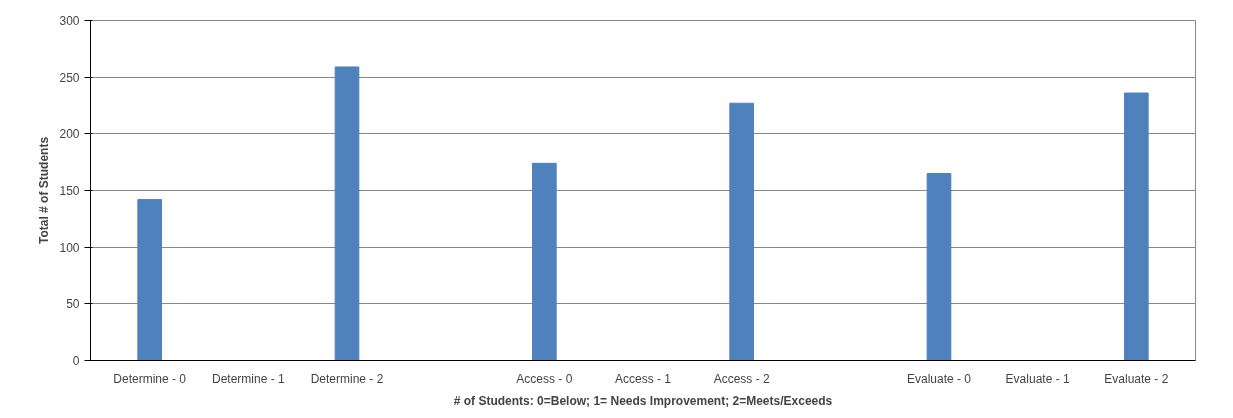 The width and height of the screenshot is (1233, 418). What do you see at coordinates (643, 400) in the screenshot?
I see `x-axis-title: # of Students: 0=Below; 1= Needs Improvement; 2=Meets/Exceeds` at bounding box center [643, 400].